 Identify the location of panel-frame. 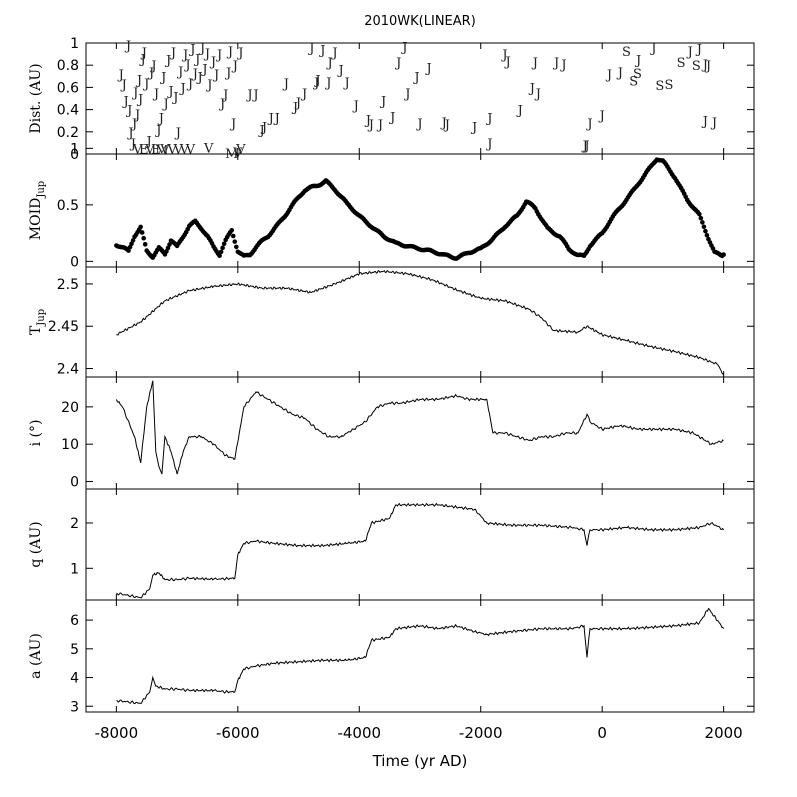
(420, 544).